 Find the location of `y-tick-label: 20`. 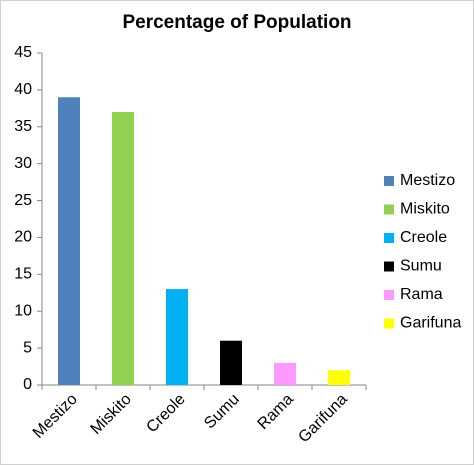

y-tick-label: 20 is located at coordinates (23, 237).